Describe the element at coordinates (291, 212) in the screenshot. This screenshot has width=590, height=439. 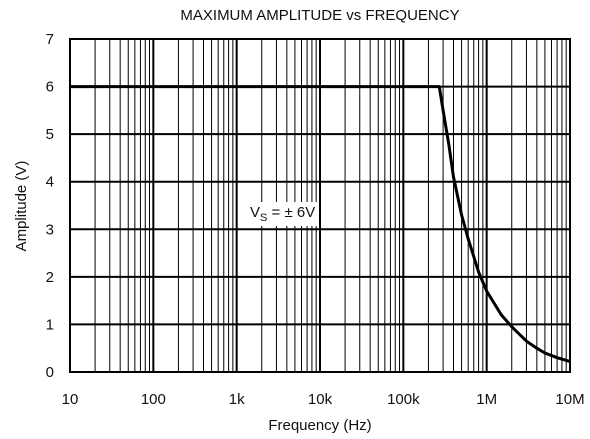
I see `annotation-rest: = ± 6V` at that location.